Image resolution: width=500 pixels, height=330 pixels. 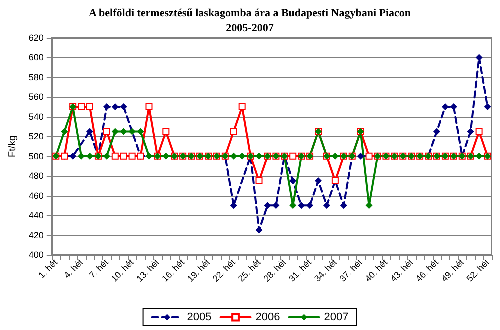 I want to click on y-tick-label: 460, so click(x=36, y=195).